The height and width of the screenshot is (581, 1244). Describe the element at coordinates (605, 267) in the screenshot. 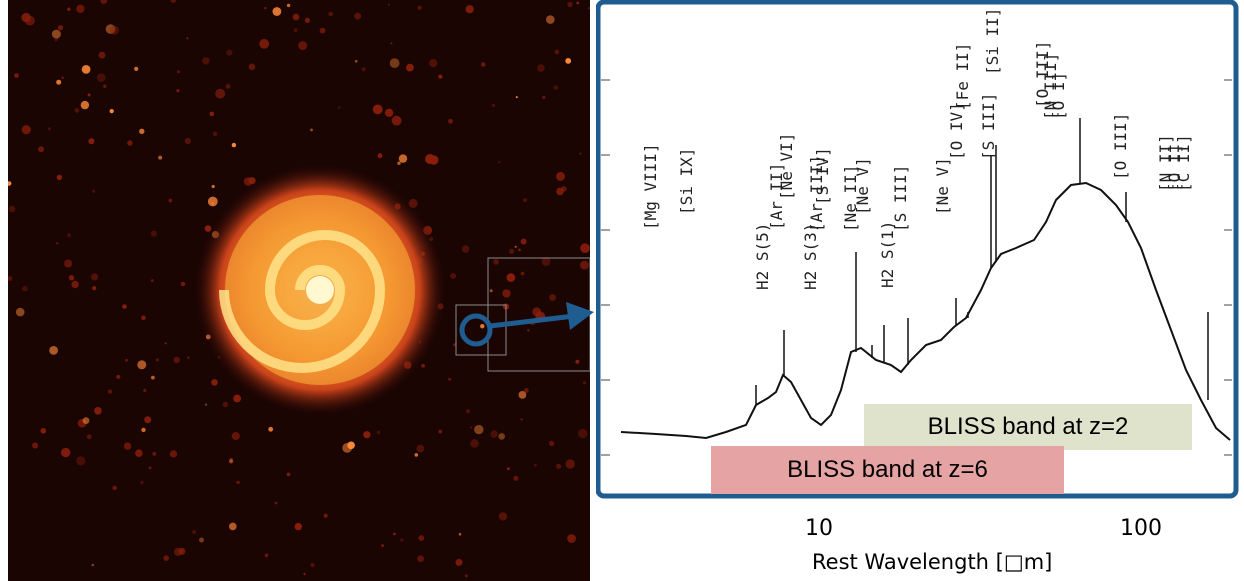

I see `y-axis-ticks-left` at that location.